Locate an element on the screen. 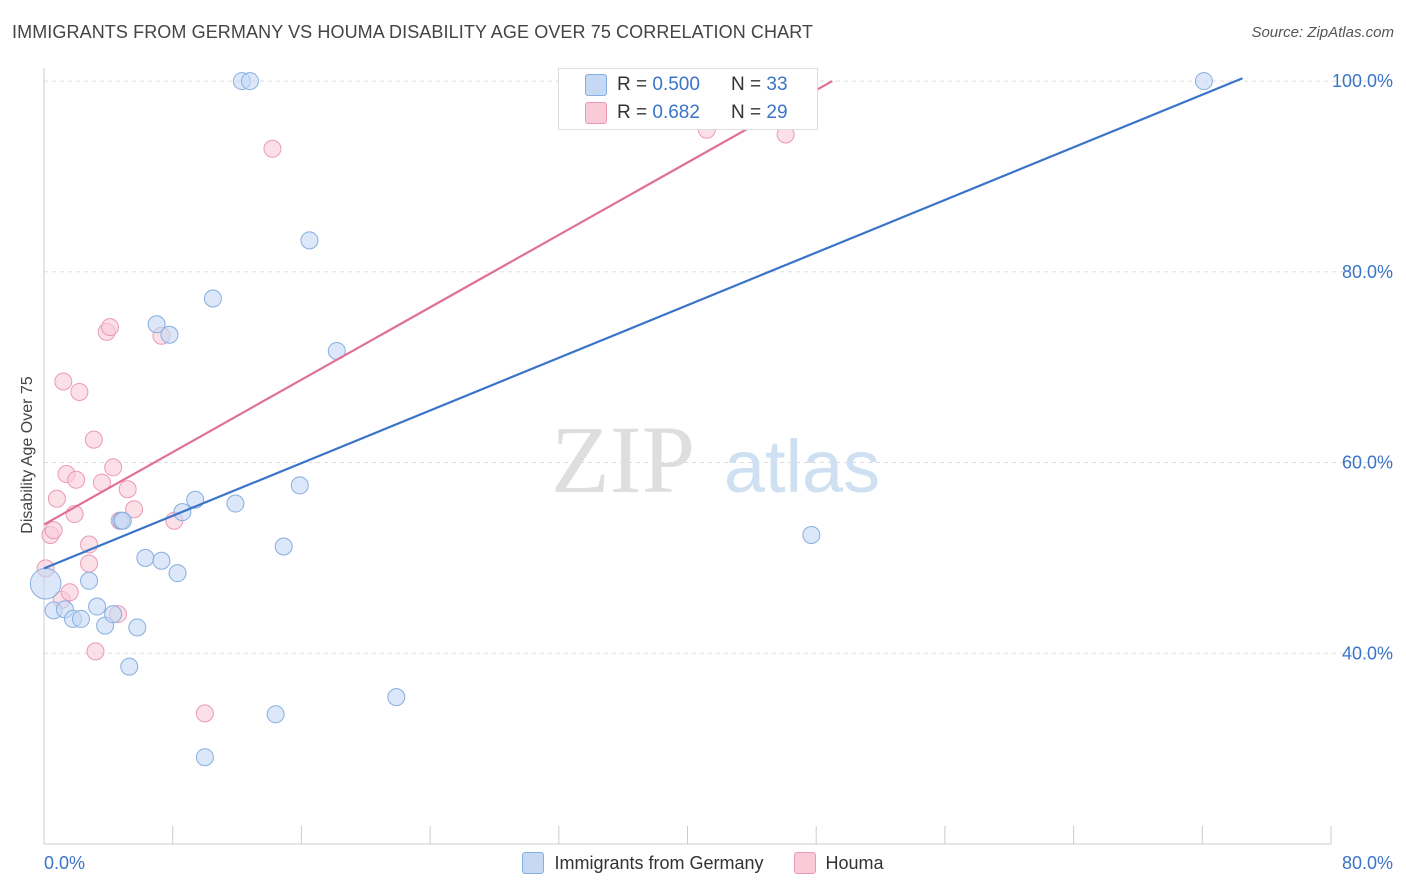  legend-item-houma: Houma is located at coordinates (838, 863).